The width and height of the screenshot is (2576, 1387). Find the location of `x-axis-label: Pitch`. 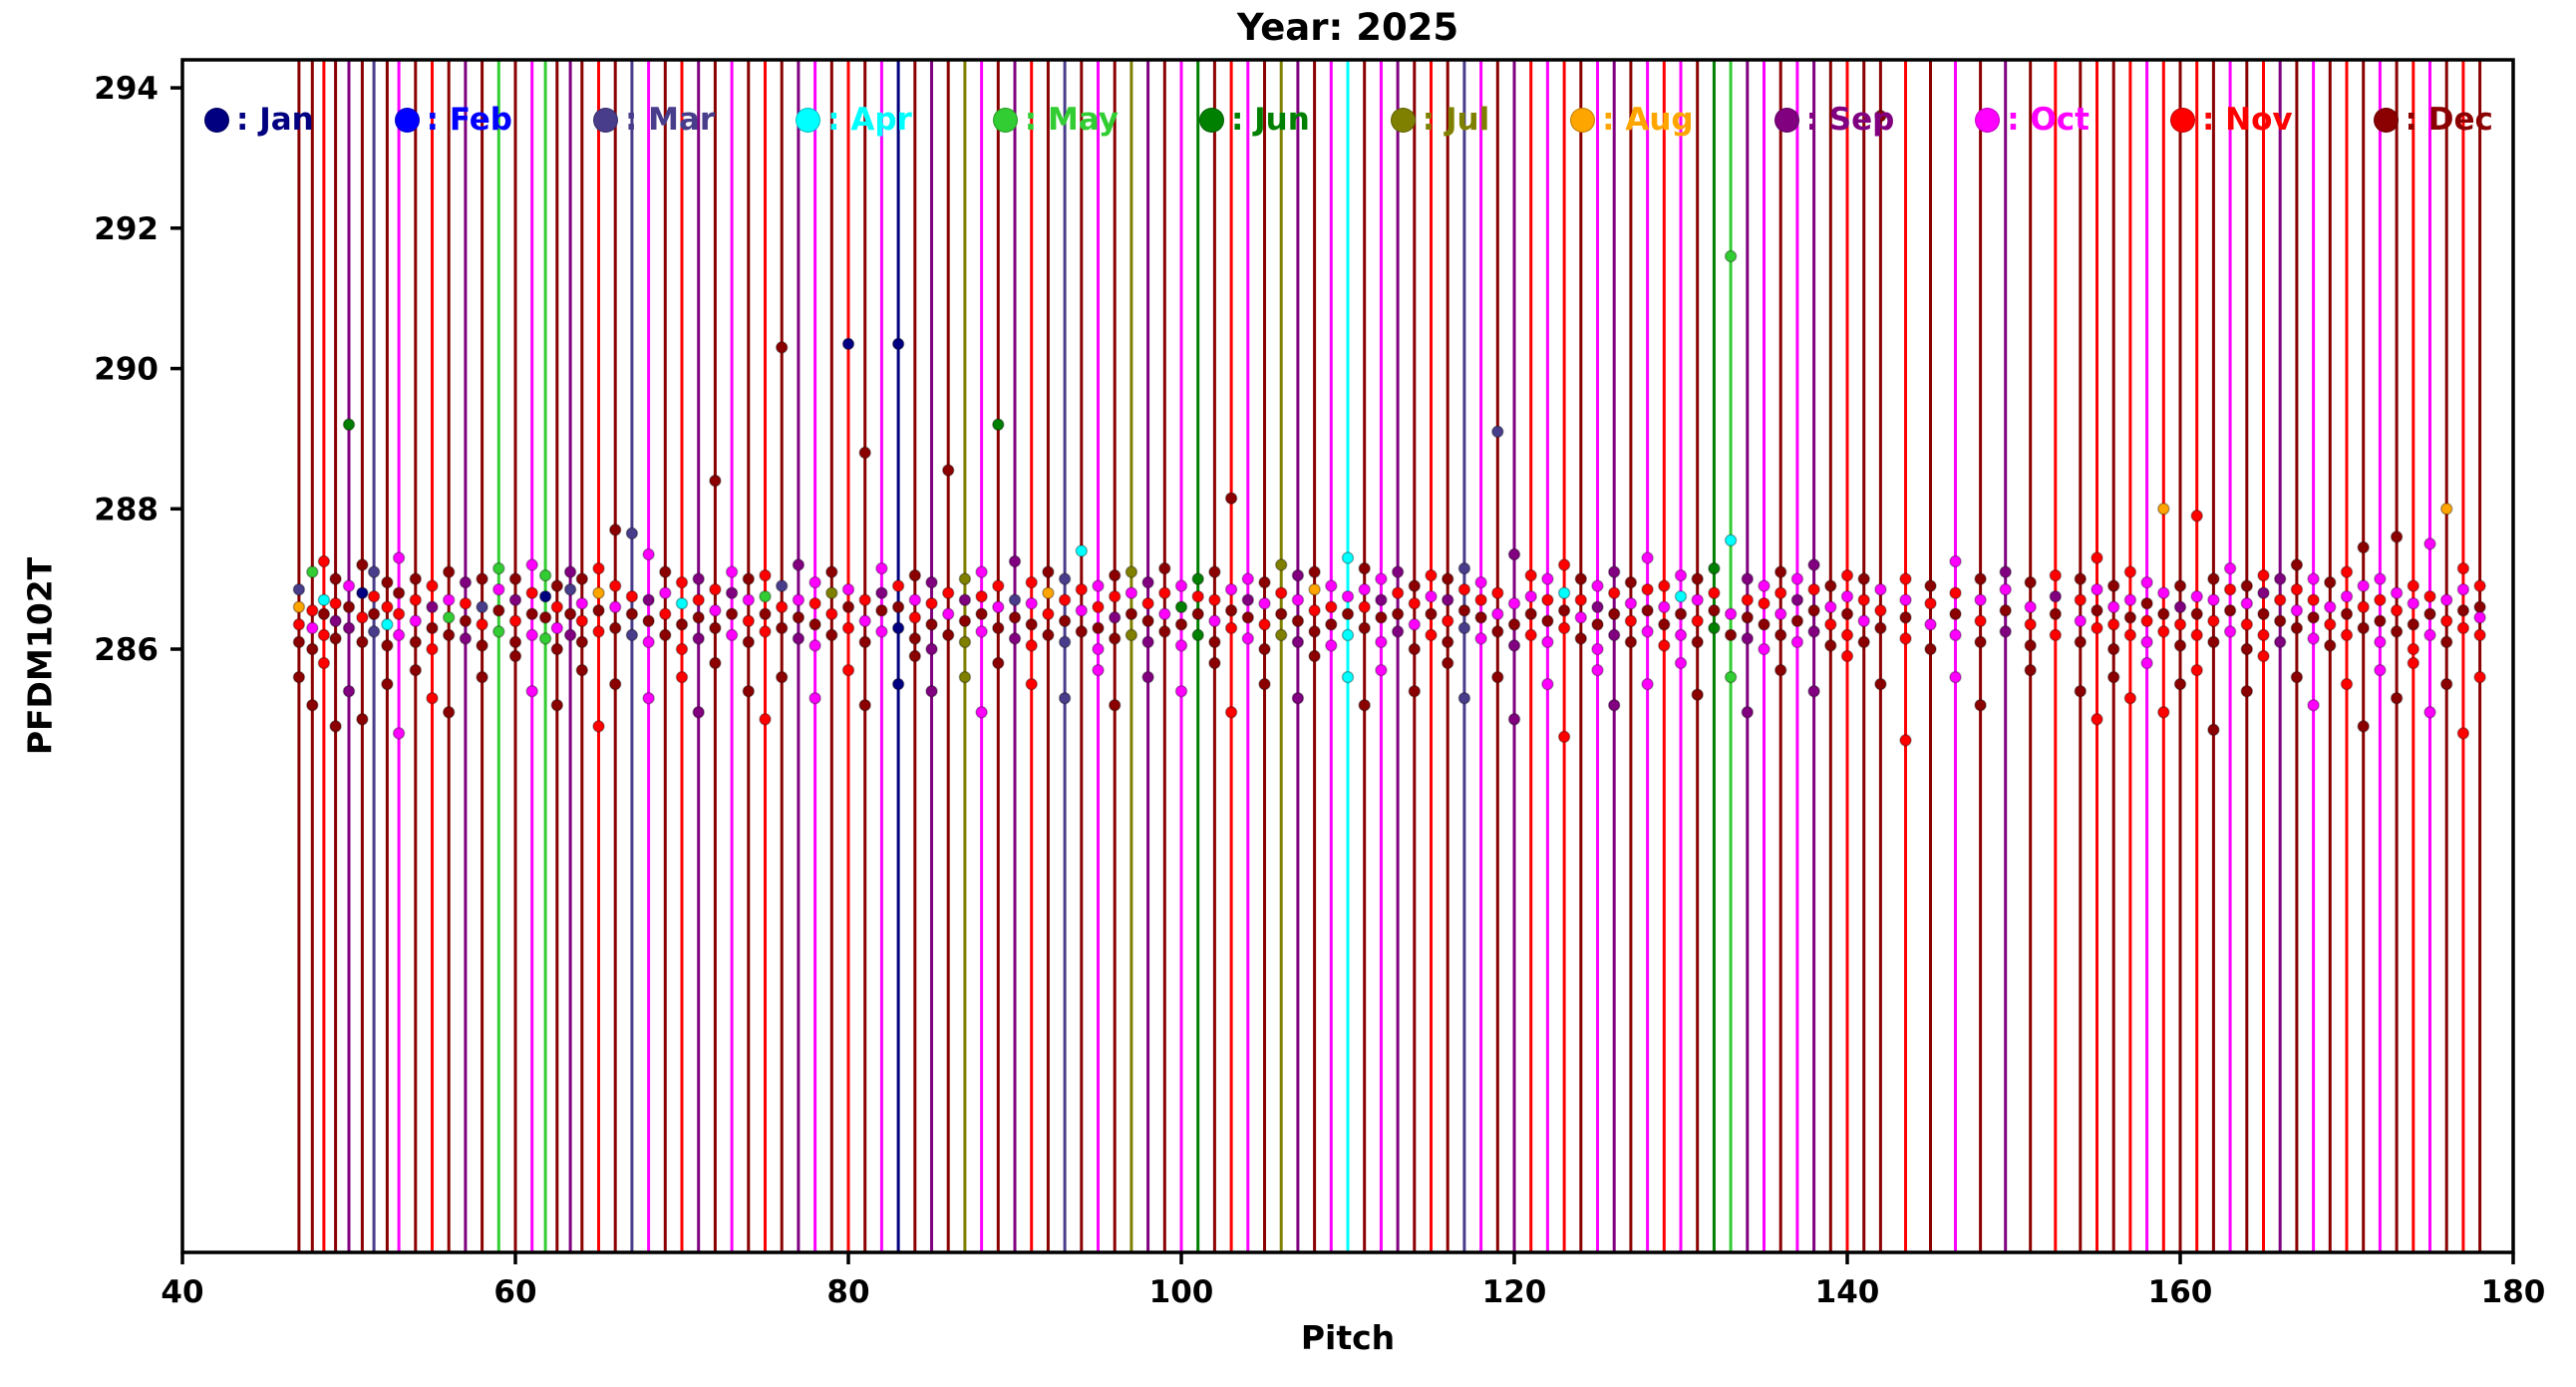

x-axis-label: Pitch is located at coordinates (1348, 1337).